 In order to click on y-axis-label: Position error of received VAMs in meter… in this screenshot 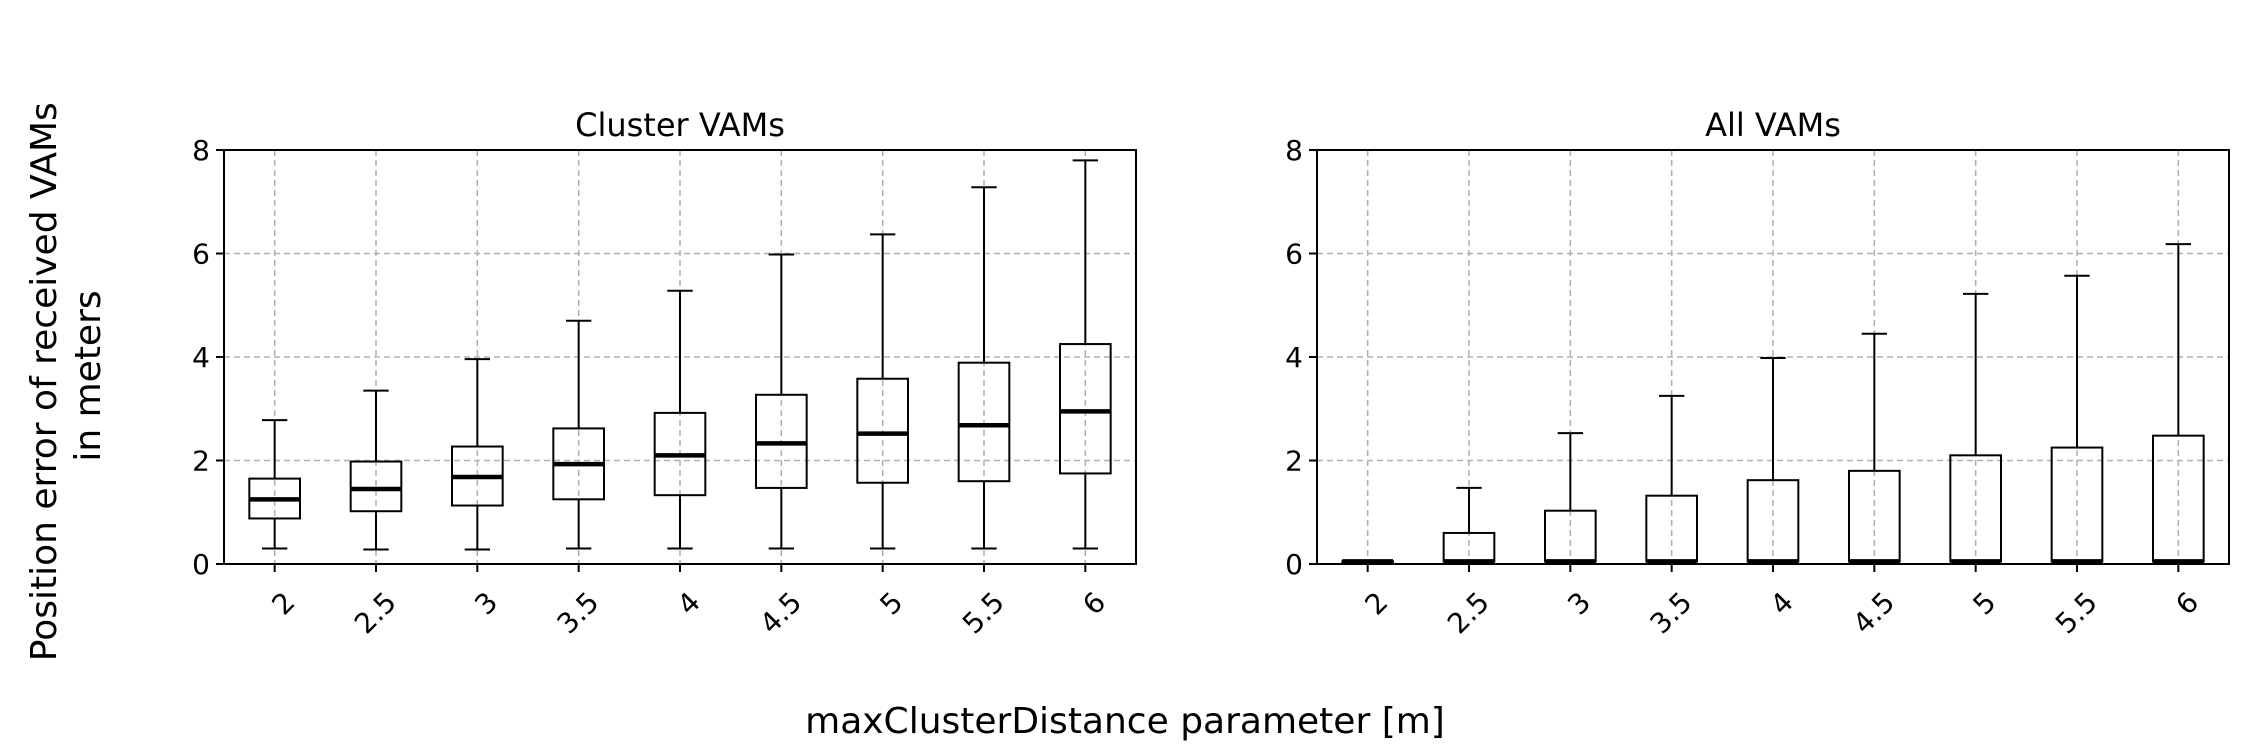, I will do `click(66, 376)`.